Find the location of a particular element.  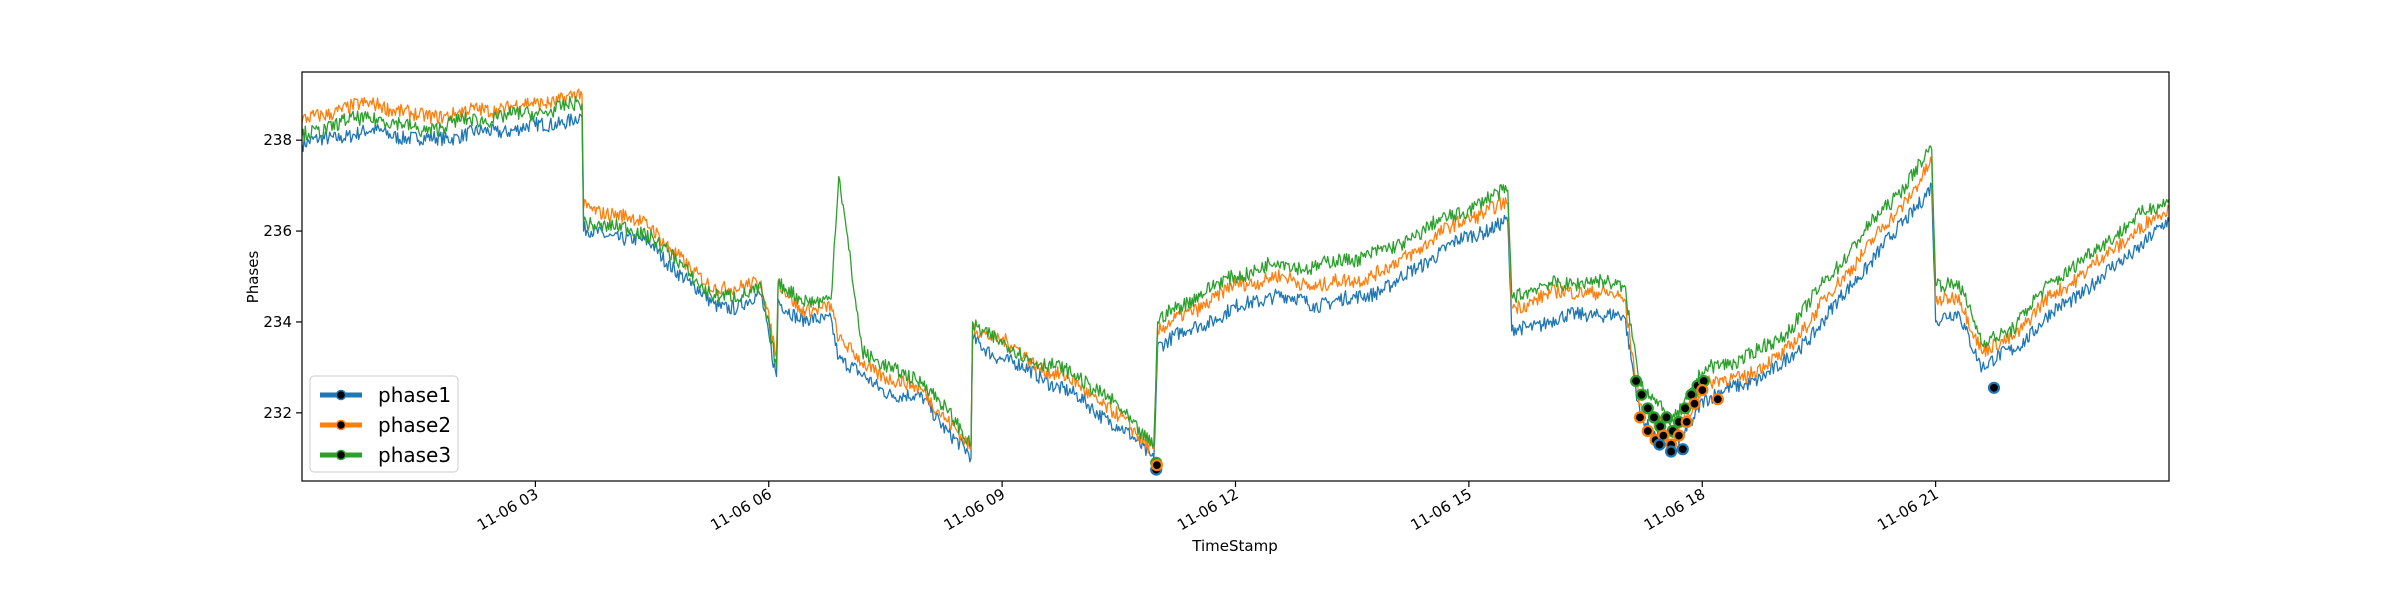

x-tick-label: 11-06 12 is located at coordinates (1207, 509).